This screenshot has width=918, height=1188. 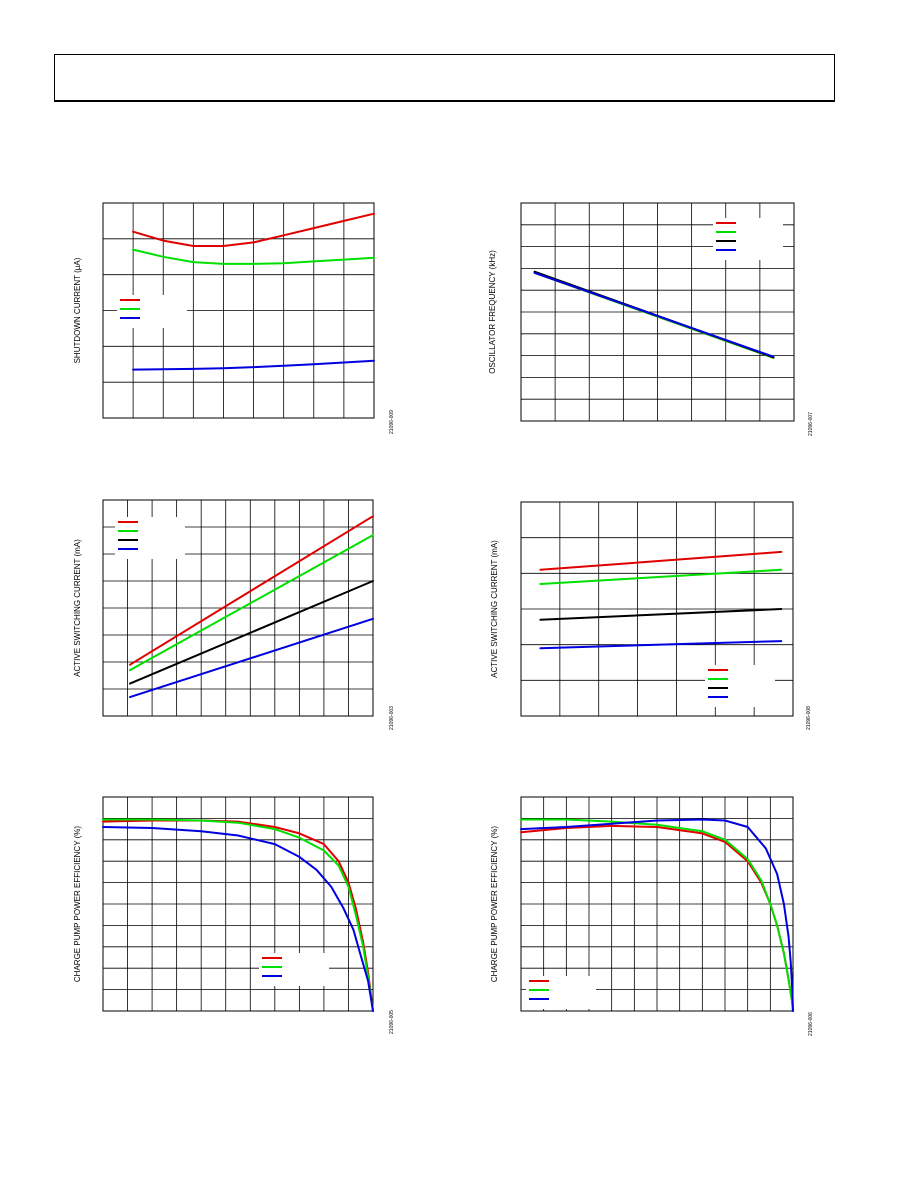 I want to click on figure-id: 21096-009, so click(x=392, y=422).